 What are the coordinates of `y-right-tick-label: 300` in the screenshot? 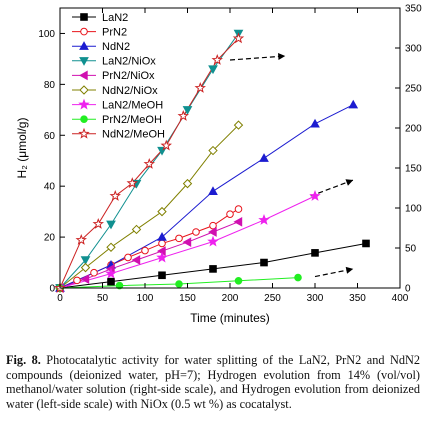 It's located at (413, 49).